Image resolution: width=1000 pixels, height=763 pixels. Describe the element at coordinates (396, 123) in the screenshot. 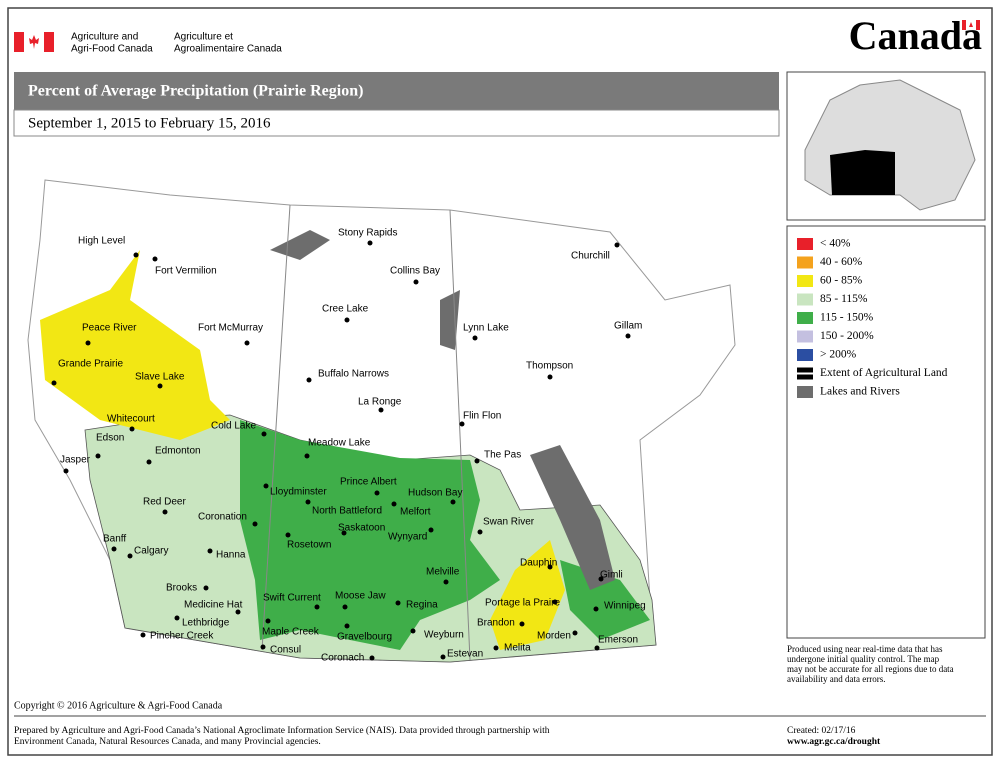

I see `subtitle-box` at that location.